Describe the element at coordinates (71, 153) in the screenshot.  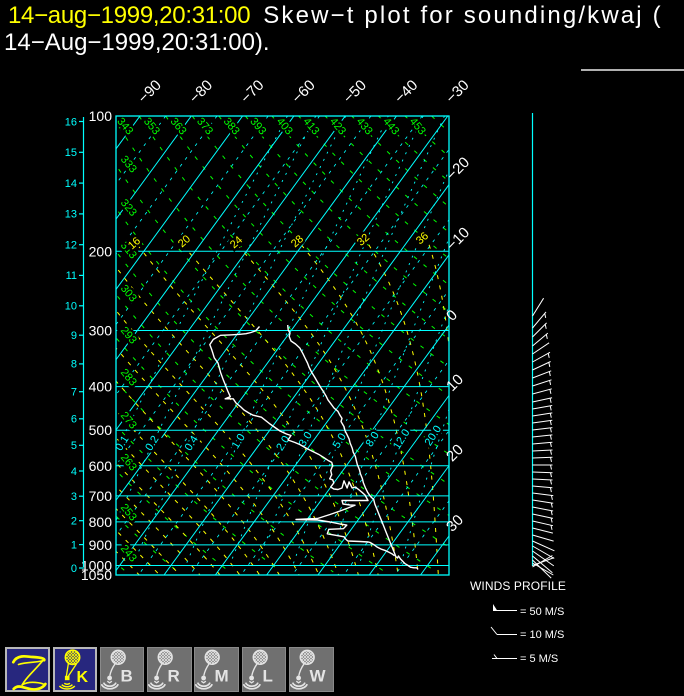
I see `svg-text: 15` at that location.